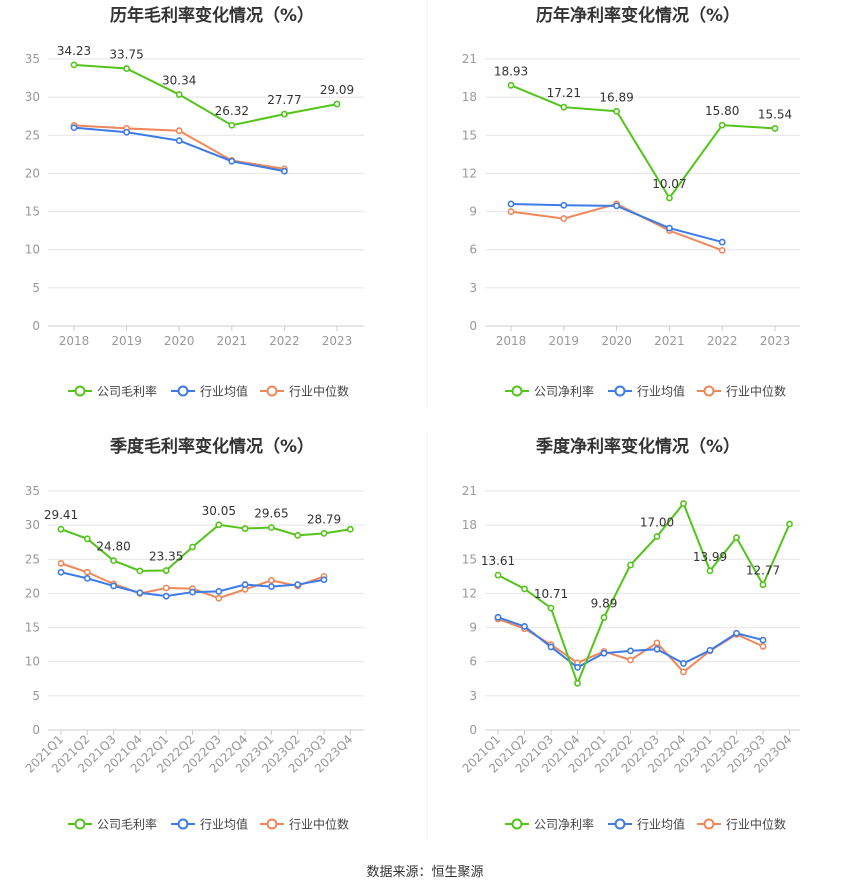 The height and width of the screenshot is (891, 850). Describe the element at coordinates (36, 288) in the screenshot. I see `y-tick-label: 5` at that location.